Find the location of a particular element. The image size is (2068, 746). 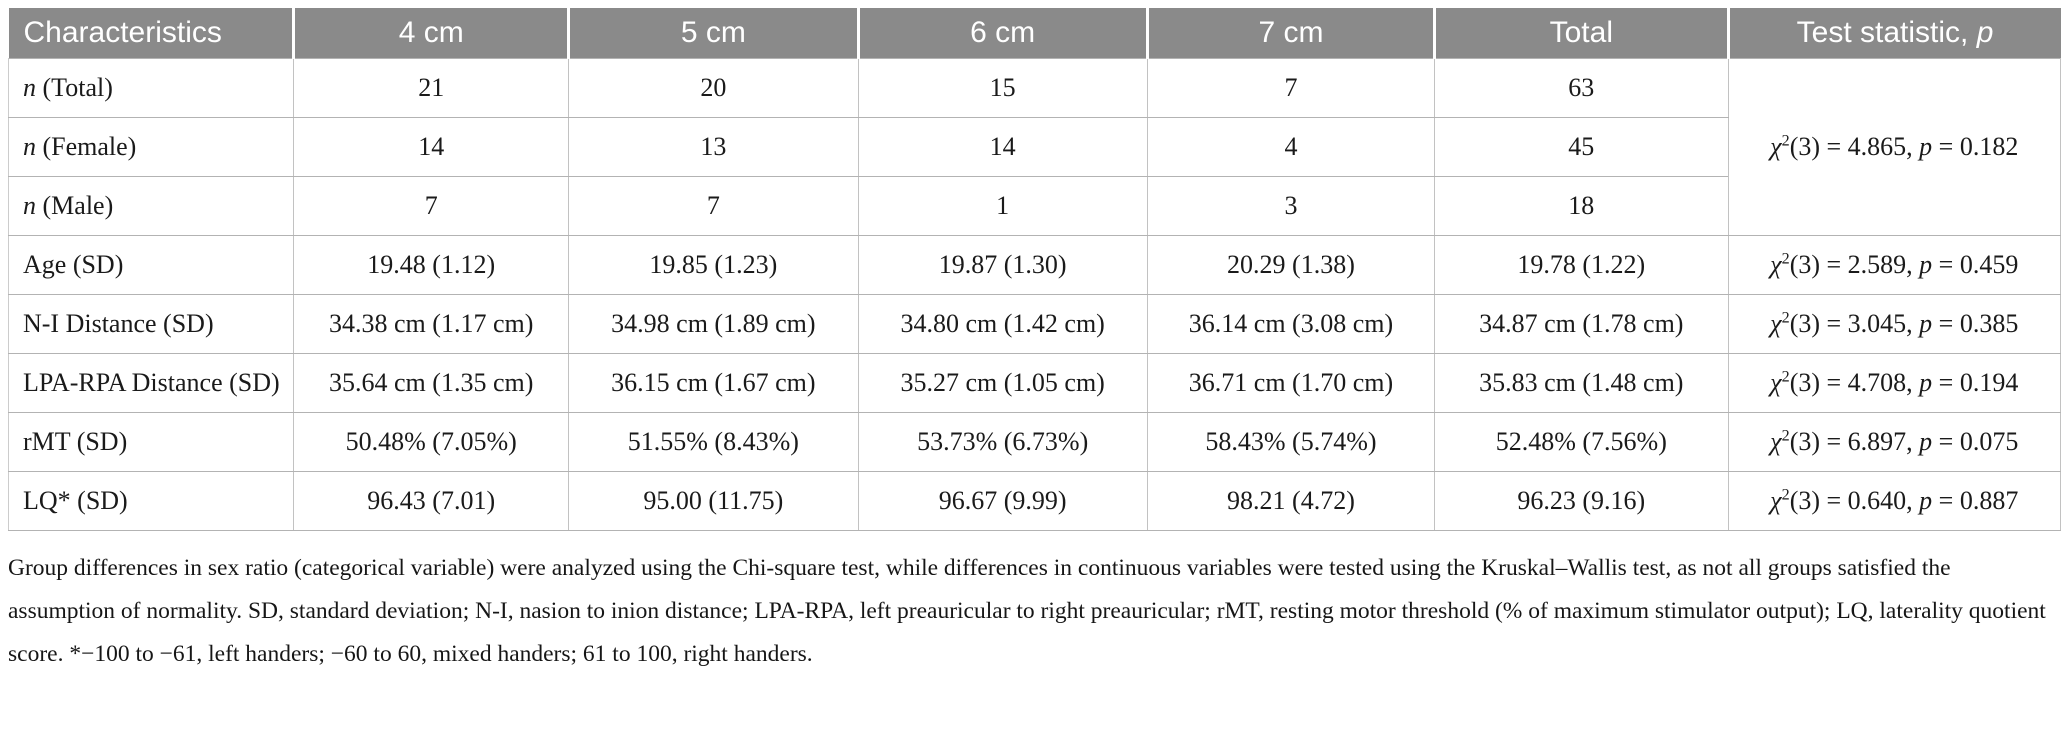

column-header-5cm: 5 cm is located at coordinates (712, 33).